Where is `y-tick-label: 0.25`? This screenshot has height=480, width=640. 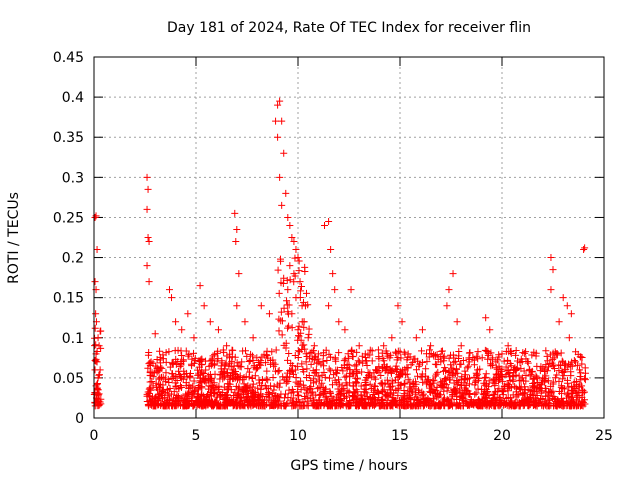
y-tick-label: 0.25 is located at coordinates (68, 218).